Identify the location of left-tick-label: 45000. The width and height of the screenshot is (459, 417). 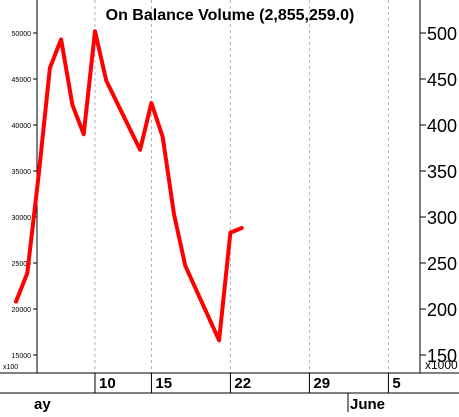
(22, 80).